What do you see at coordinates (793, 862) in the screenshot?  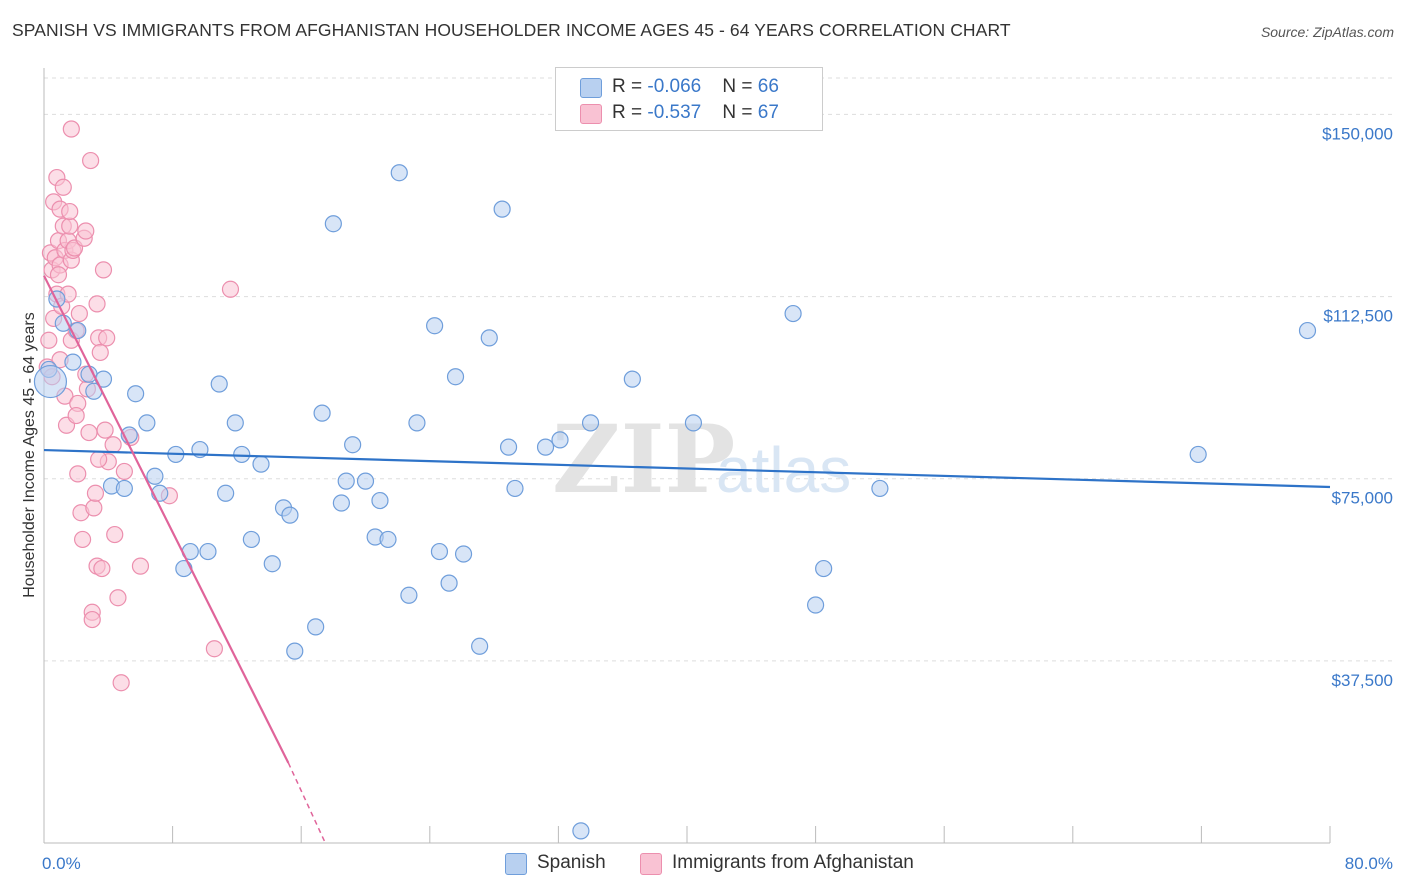 I see `afghan-legend-label: Immigrants from Afghanistan` at bounding box center [793, 862].